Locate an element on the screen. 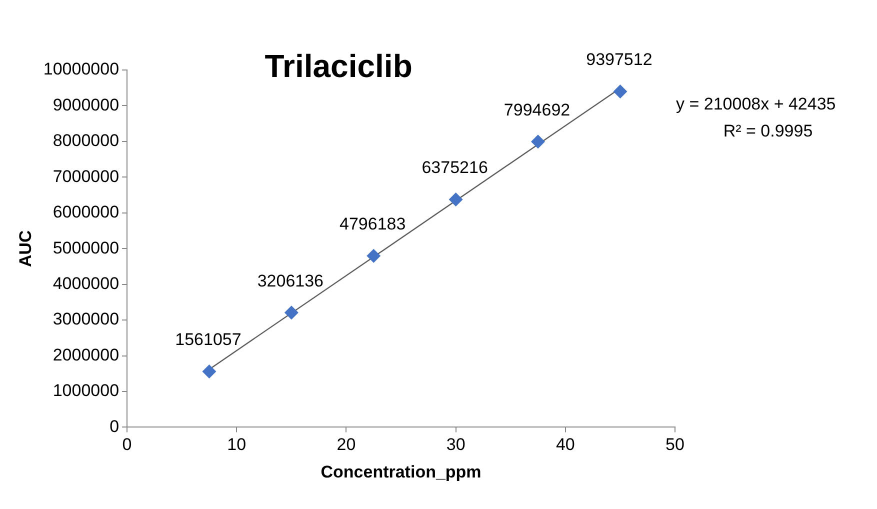 Image resolution: width=877 pixels, height=509 pixels. y-tick-label: 5000000 is located at coordinates (86, 248).